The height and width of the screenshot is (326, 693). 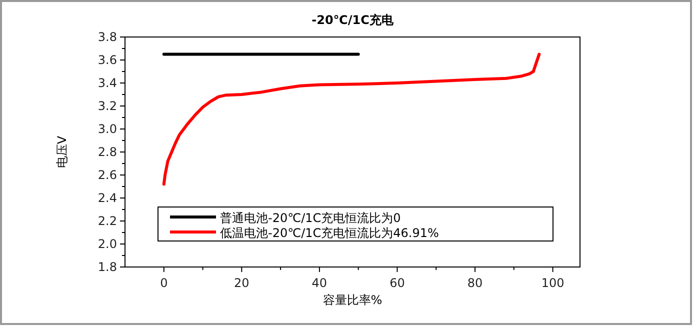 I want to click on y-tick-label: 3.6, so click(x=107, y=60).